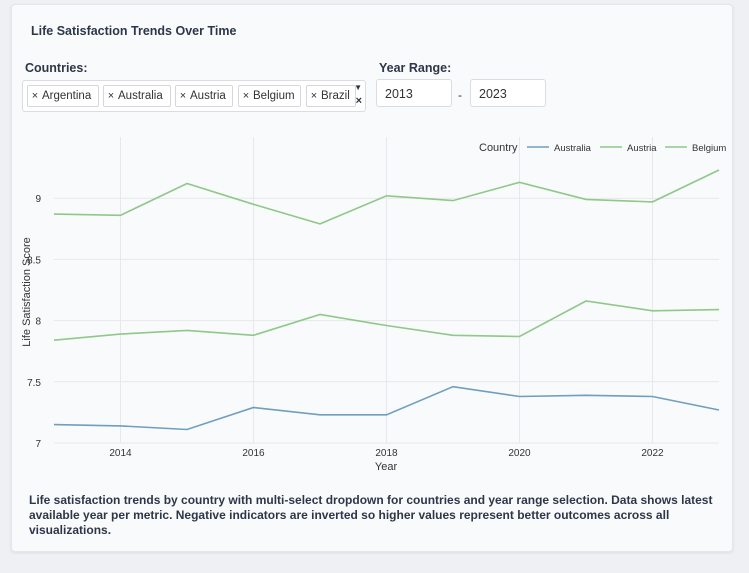 This screenshot has width=749, height=573. Describe the element at coordinates (34, 260) in the screenshot. I see `y-tick-label: 8.5` at that location.